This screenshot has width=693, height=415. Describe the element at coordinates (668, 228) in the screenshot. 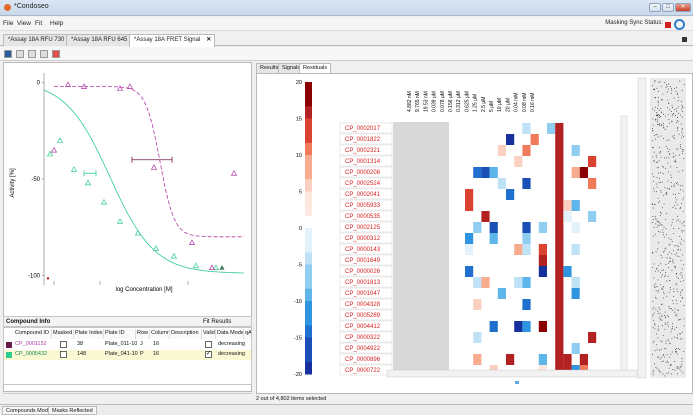

I see `overview-strip` at that location.